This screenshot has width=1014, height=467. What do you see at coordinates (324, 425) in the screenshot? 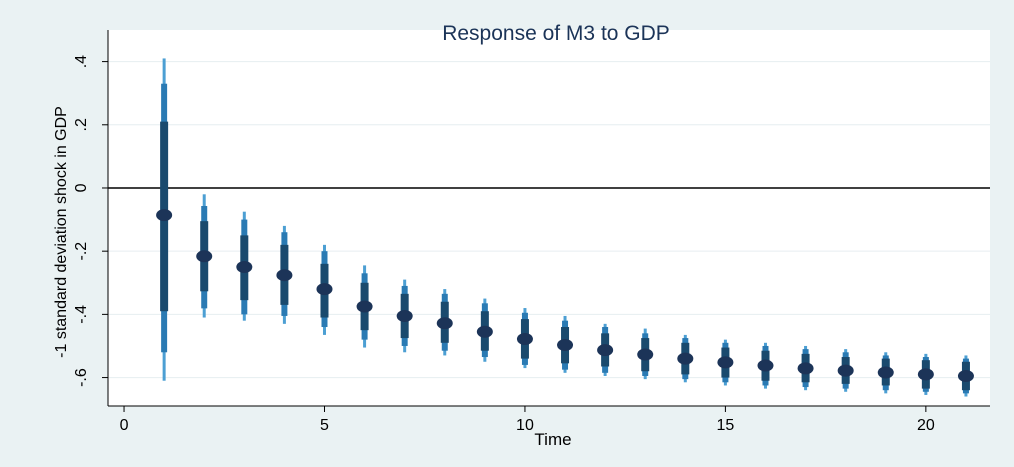
I see `x-tick-label: 5` at bounding box center [324, 425].